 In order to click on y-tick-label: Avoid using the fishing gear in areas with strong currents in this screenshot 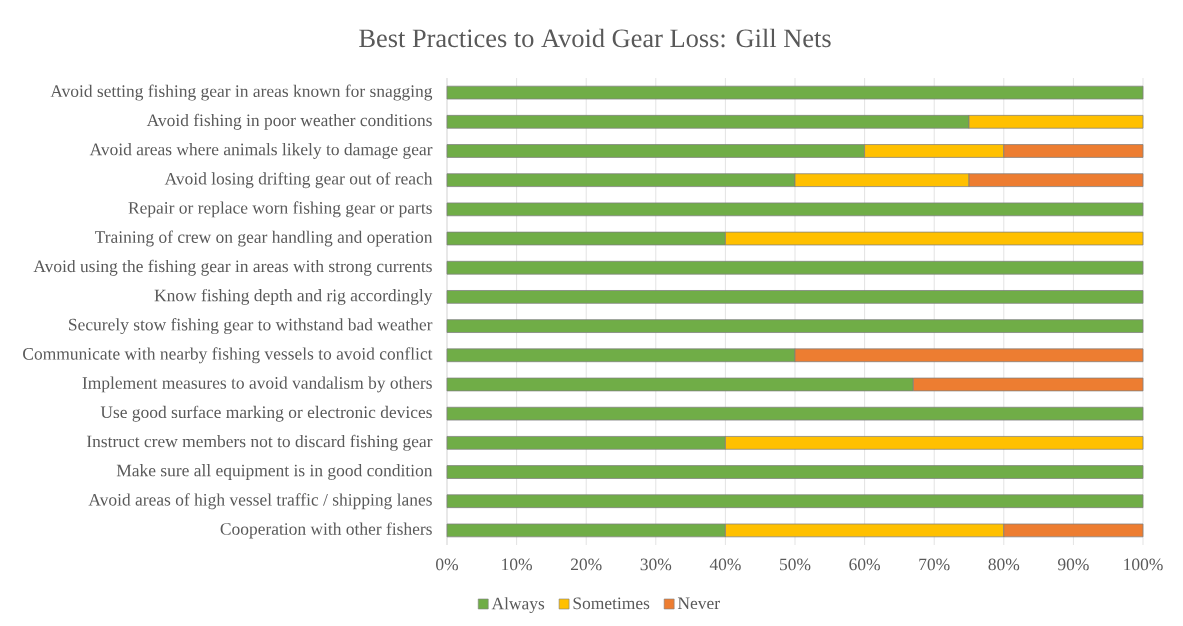, I will do `click(232, 267)`.